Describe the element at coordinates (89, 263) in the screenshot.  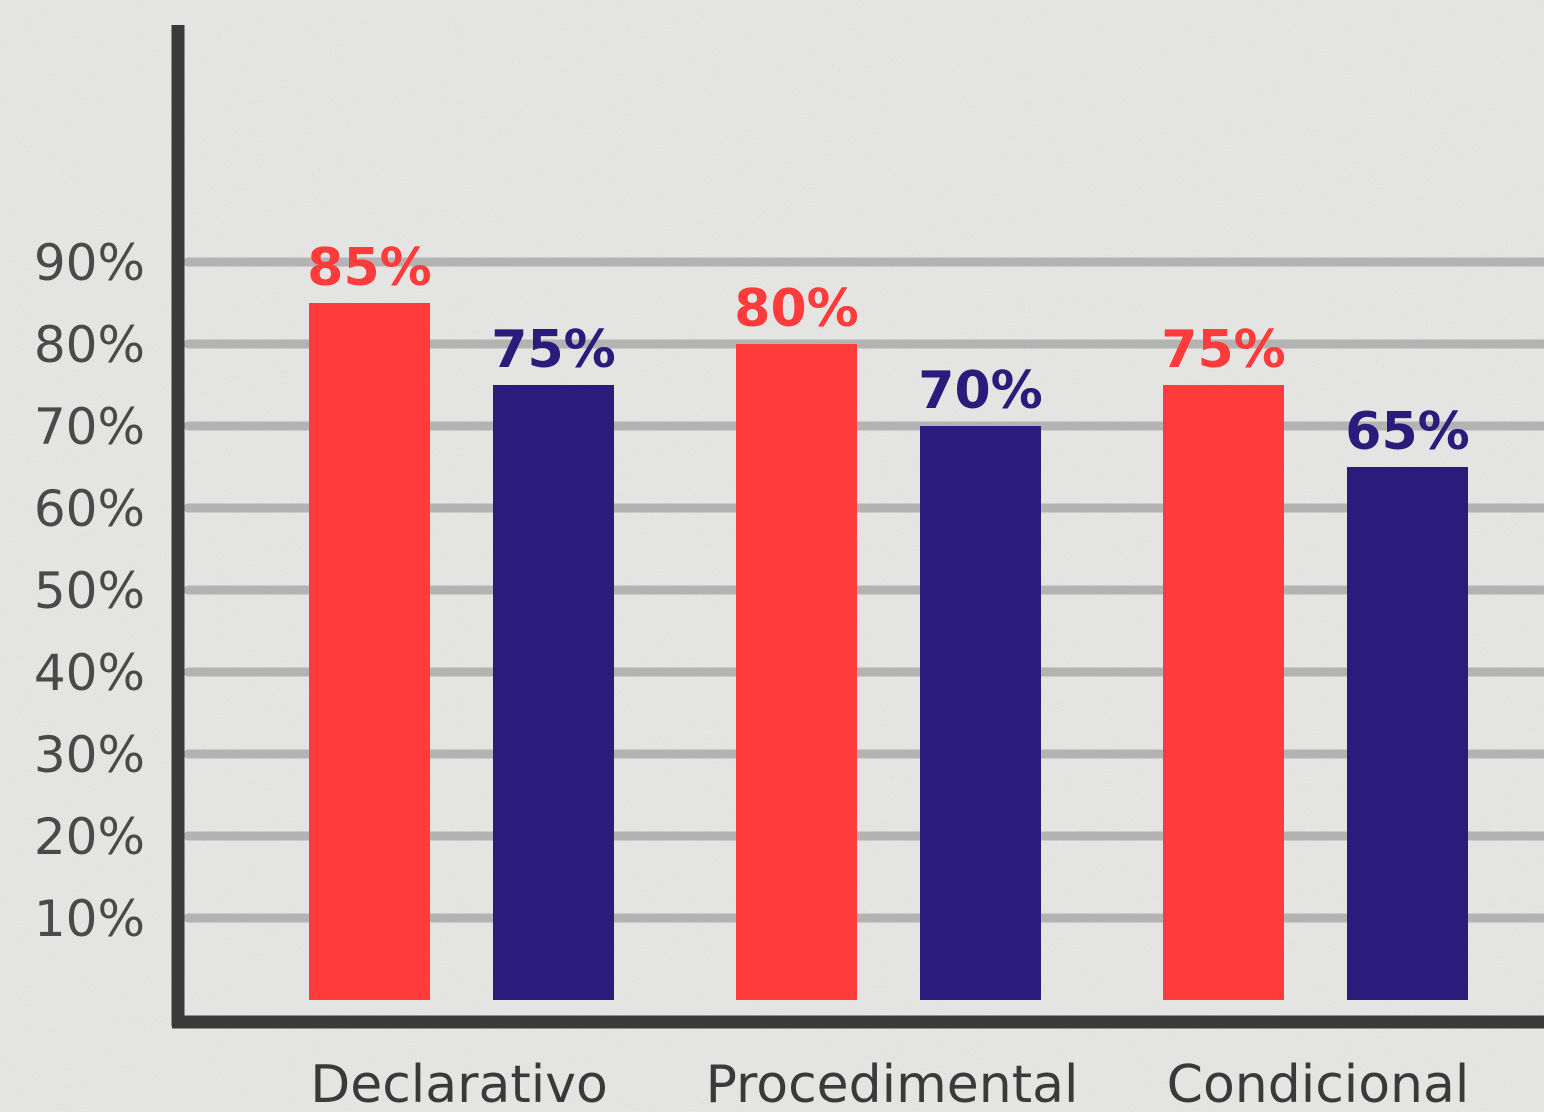
I see `y-tick-label: 90%` at that location.